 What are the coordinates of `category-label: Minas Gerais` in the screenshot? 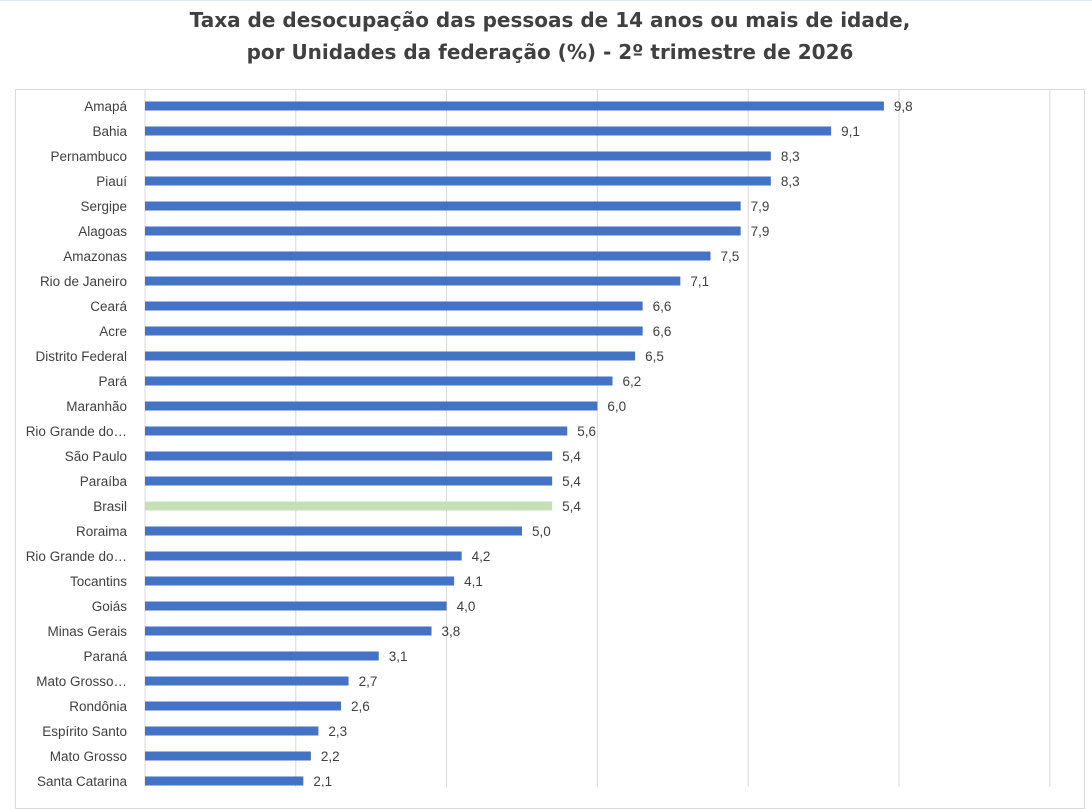 It's located at (87, 631).